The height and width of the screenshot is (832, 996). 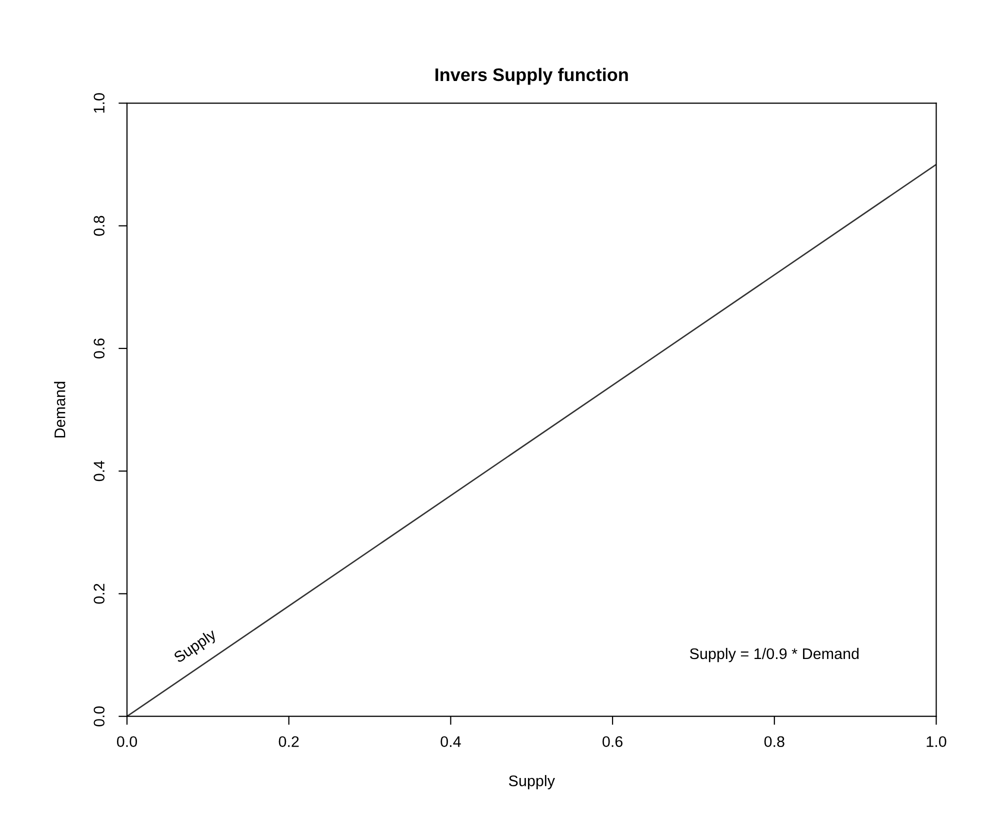 I want to click on x-tick-label: 0.6, so click(x=612, y=742).